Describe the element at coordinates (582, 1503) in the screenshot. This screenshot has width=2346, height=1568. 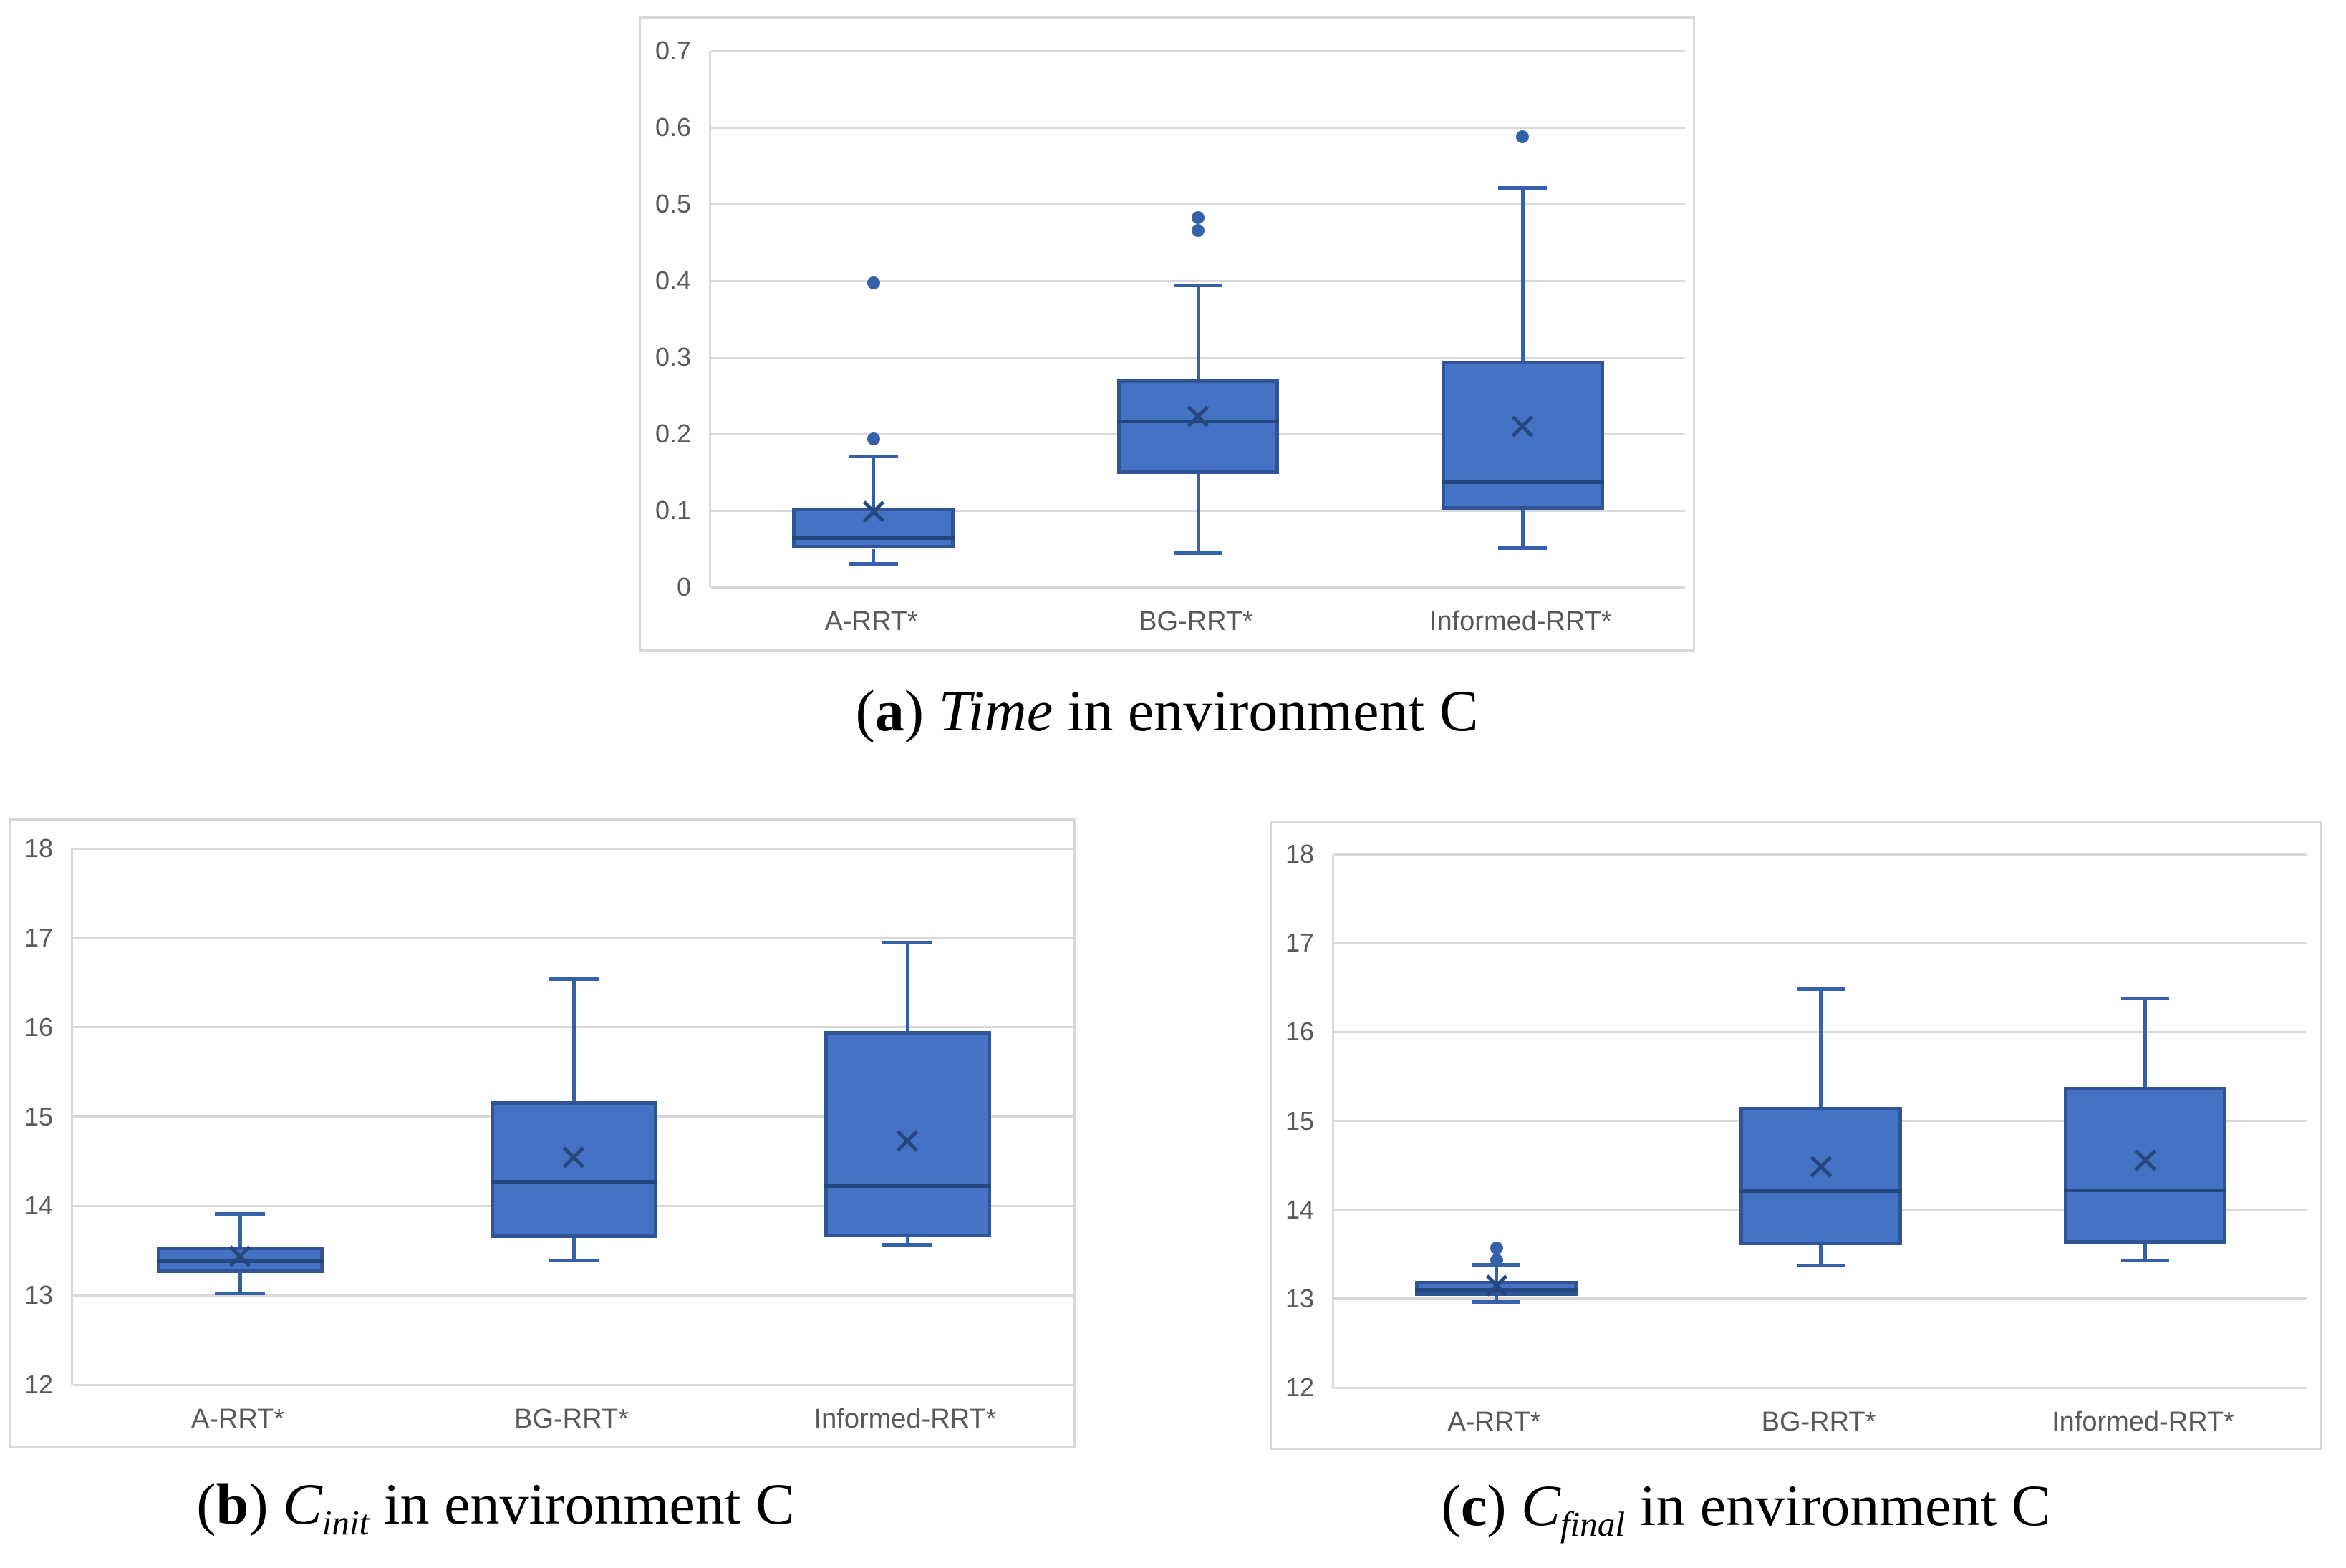
I see `caption-b-rest: in environment C` at that location.